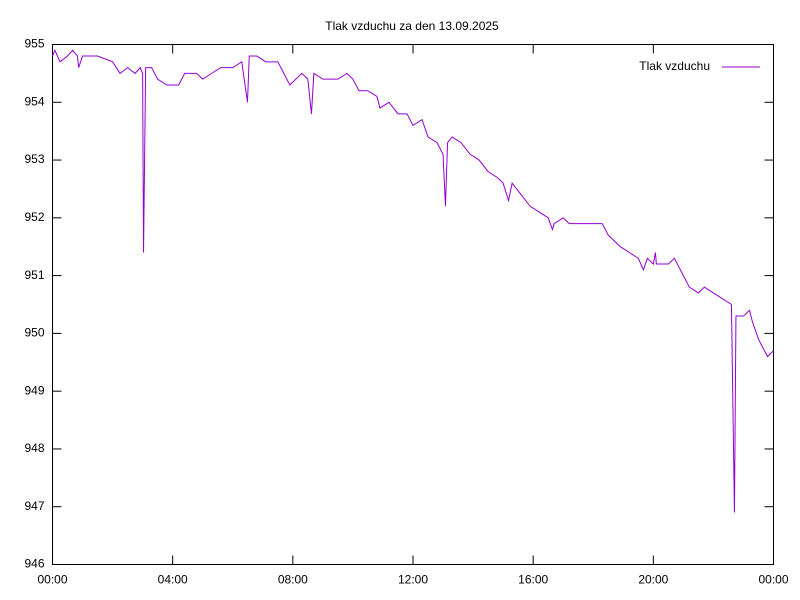  What do you see at coordinates (412, 26) in the screenshot?
I see `chart-title: Tlak vzduchu za den 13.09.2025` at bounding box center [412, 26].